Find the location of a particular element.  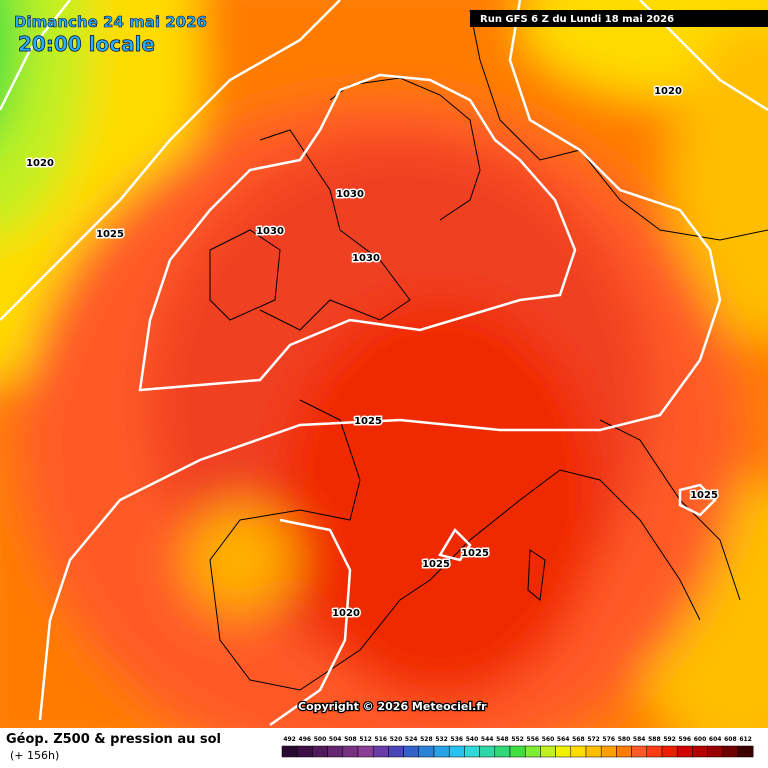

scale-label: 496 is located at coordinates (305, 739).